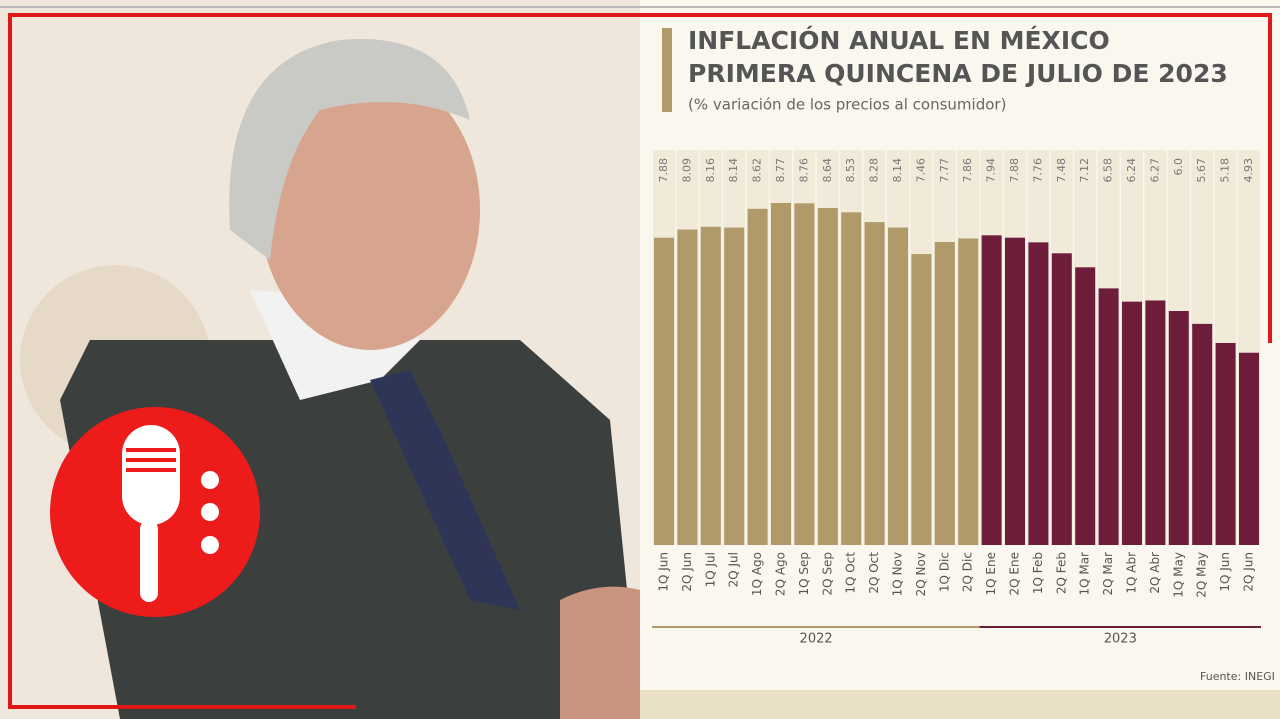 This screenshot has height=719, width=1280. I want to click on x-tick-label: 1Q May, so click(1178, 575).